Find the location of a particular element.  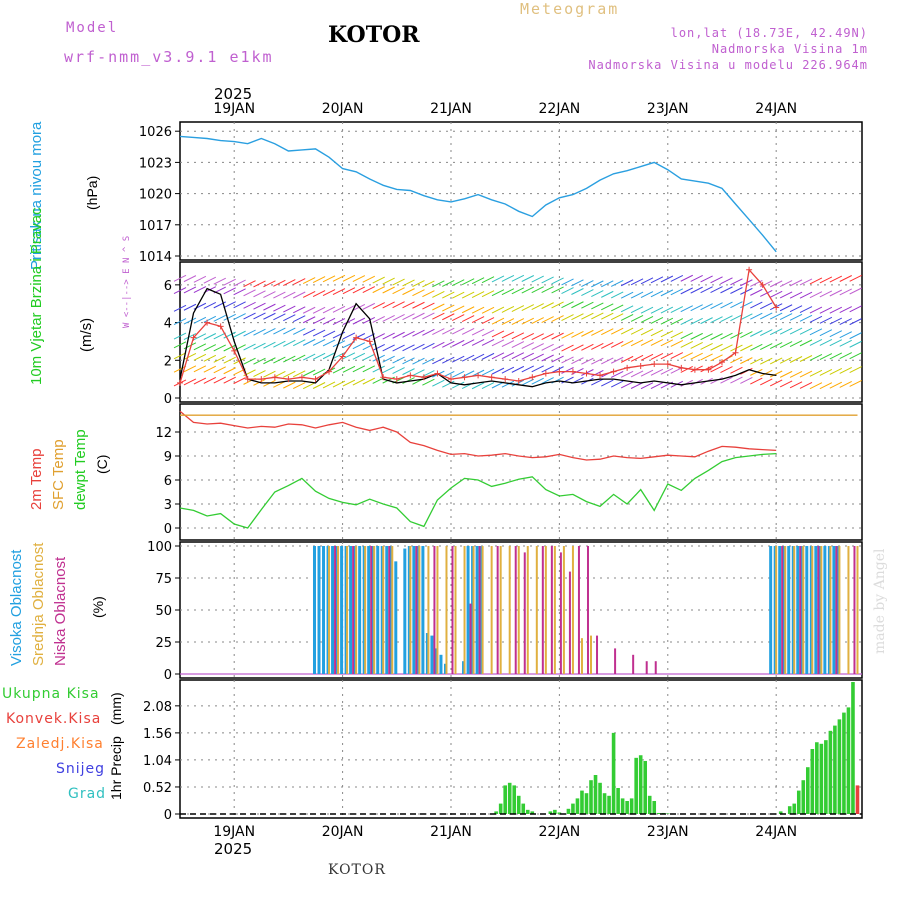

y-tick-label: 0 is located at coordinates (168, 675).